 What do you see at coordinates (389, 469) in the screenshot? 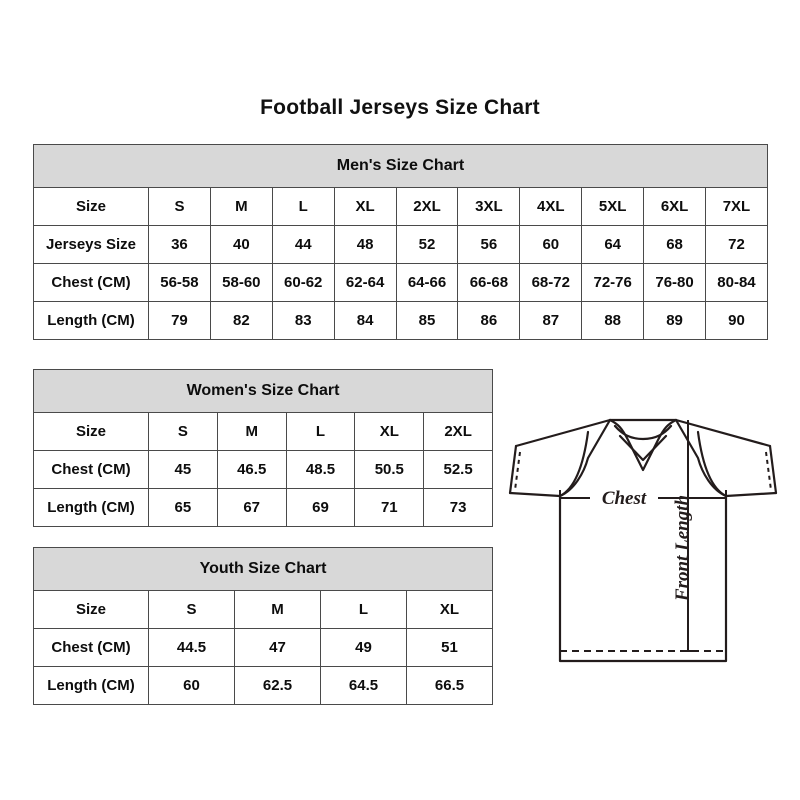
I see `womens-chest-xl: 50.5` at bounding box center [389, 469].